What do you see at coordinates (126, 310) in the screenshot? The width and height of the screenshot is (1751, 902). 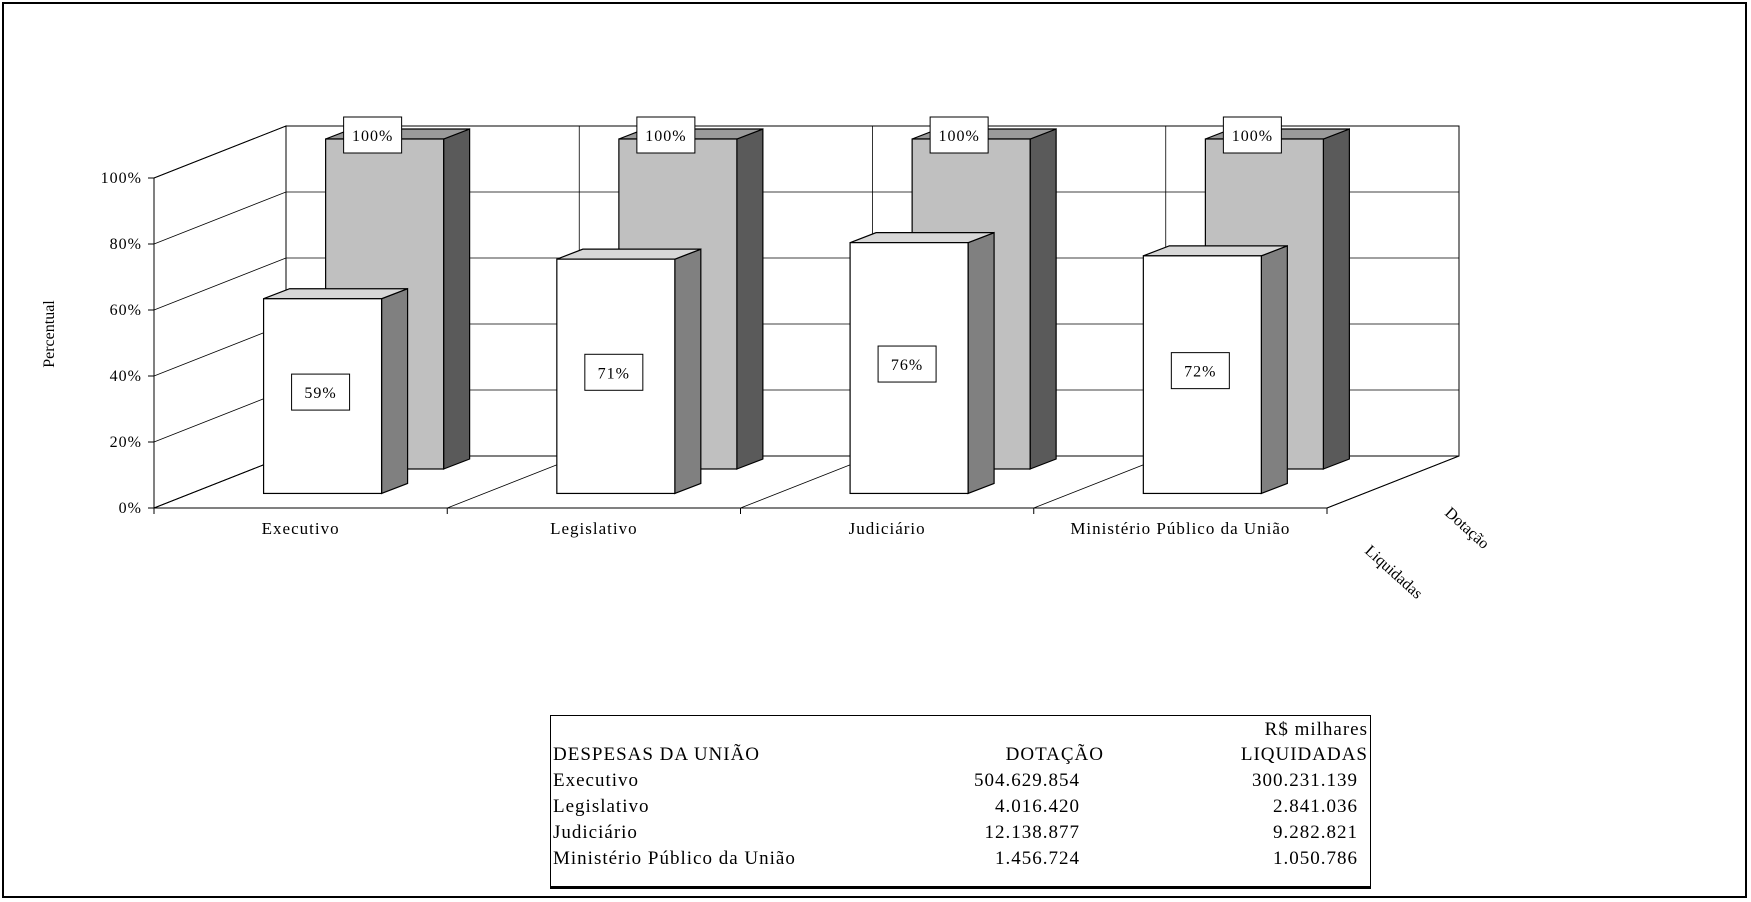 I see `y-tick-label: 60%` at bounding box center [126, 310].